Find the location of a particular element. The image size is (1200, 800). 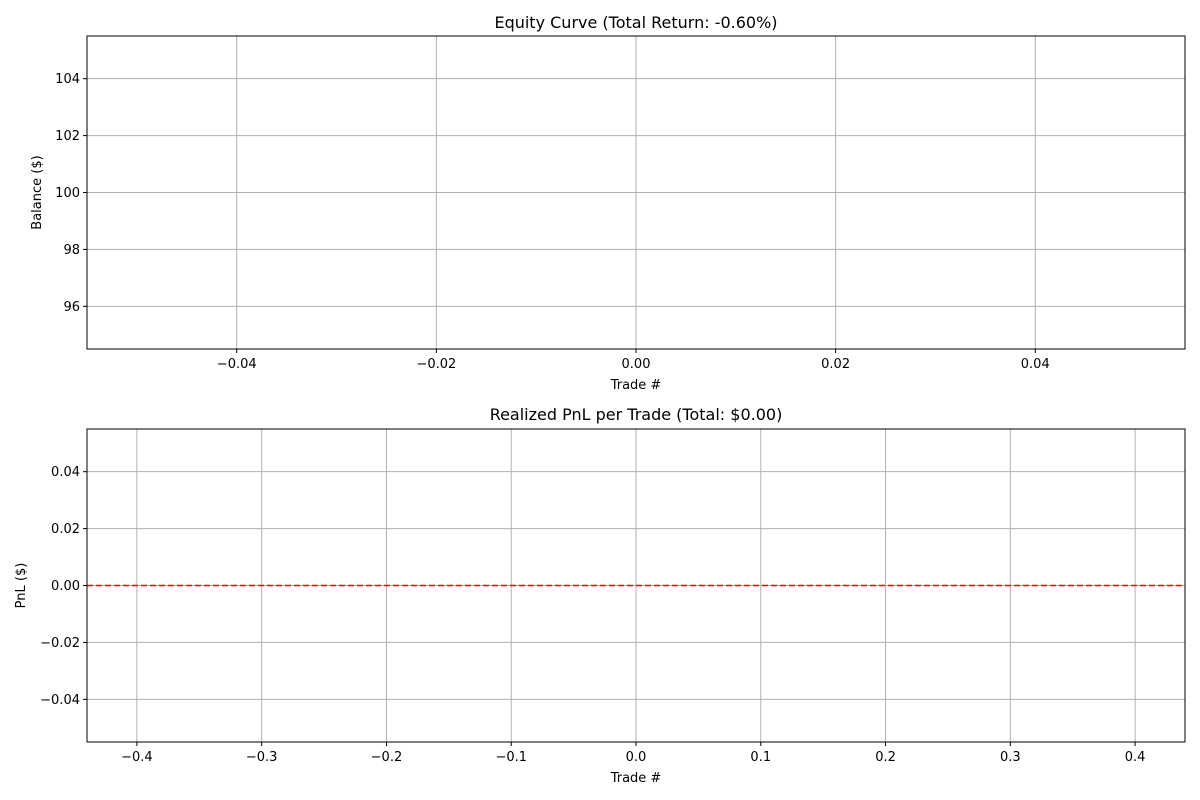

y-tick-label: 0.02 is located at coordinates (65, 529).